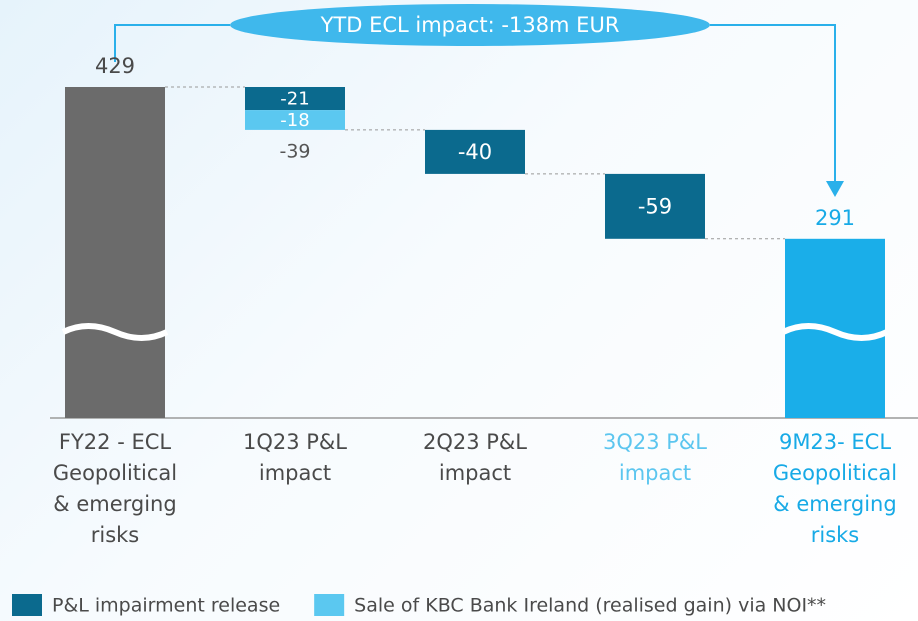 The width and height of the screenshot is (918, 621). I want to click on step-total-label: -39, so click(294, 151).